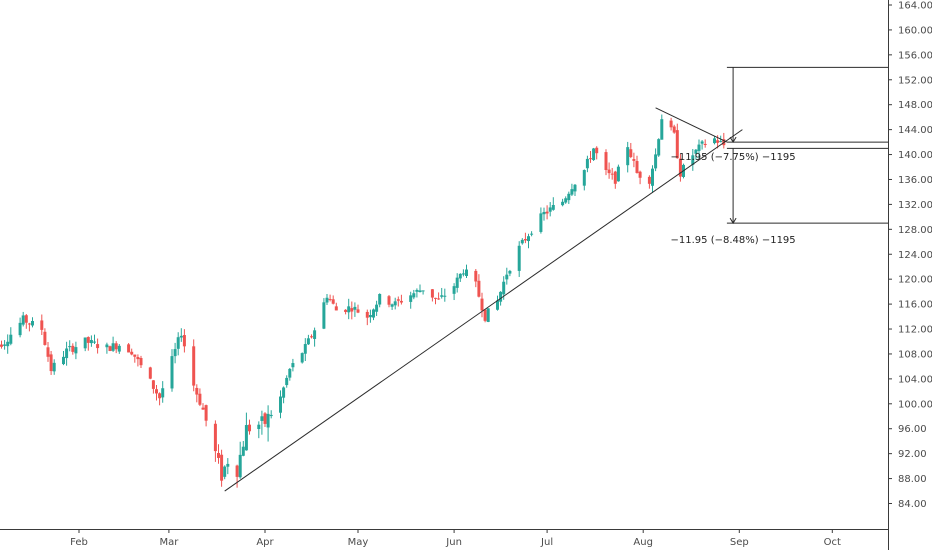  What do you see at coordinates (169, 542) in the screenshot?
I see `time-tick-label: Mar` at bounding box center [169, 542].